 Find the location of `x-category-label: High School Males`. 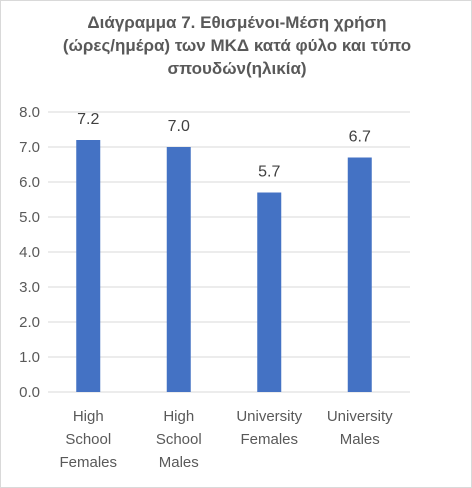

x-category-label: High School Males is located at coordinates (179, 439).